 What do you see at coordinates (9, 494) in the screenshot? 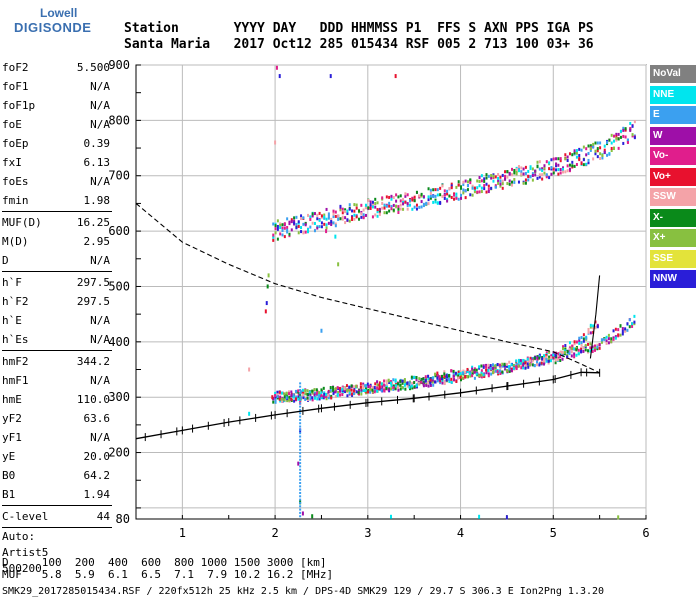
I see `param-name: B1` at bounding box center [9, 494].